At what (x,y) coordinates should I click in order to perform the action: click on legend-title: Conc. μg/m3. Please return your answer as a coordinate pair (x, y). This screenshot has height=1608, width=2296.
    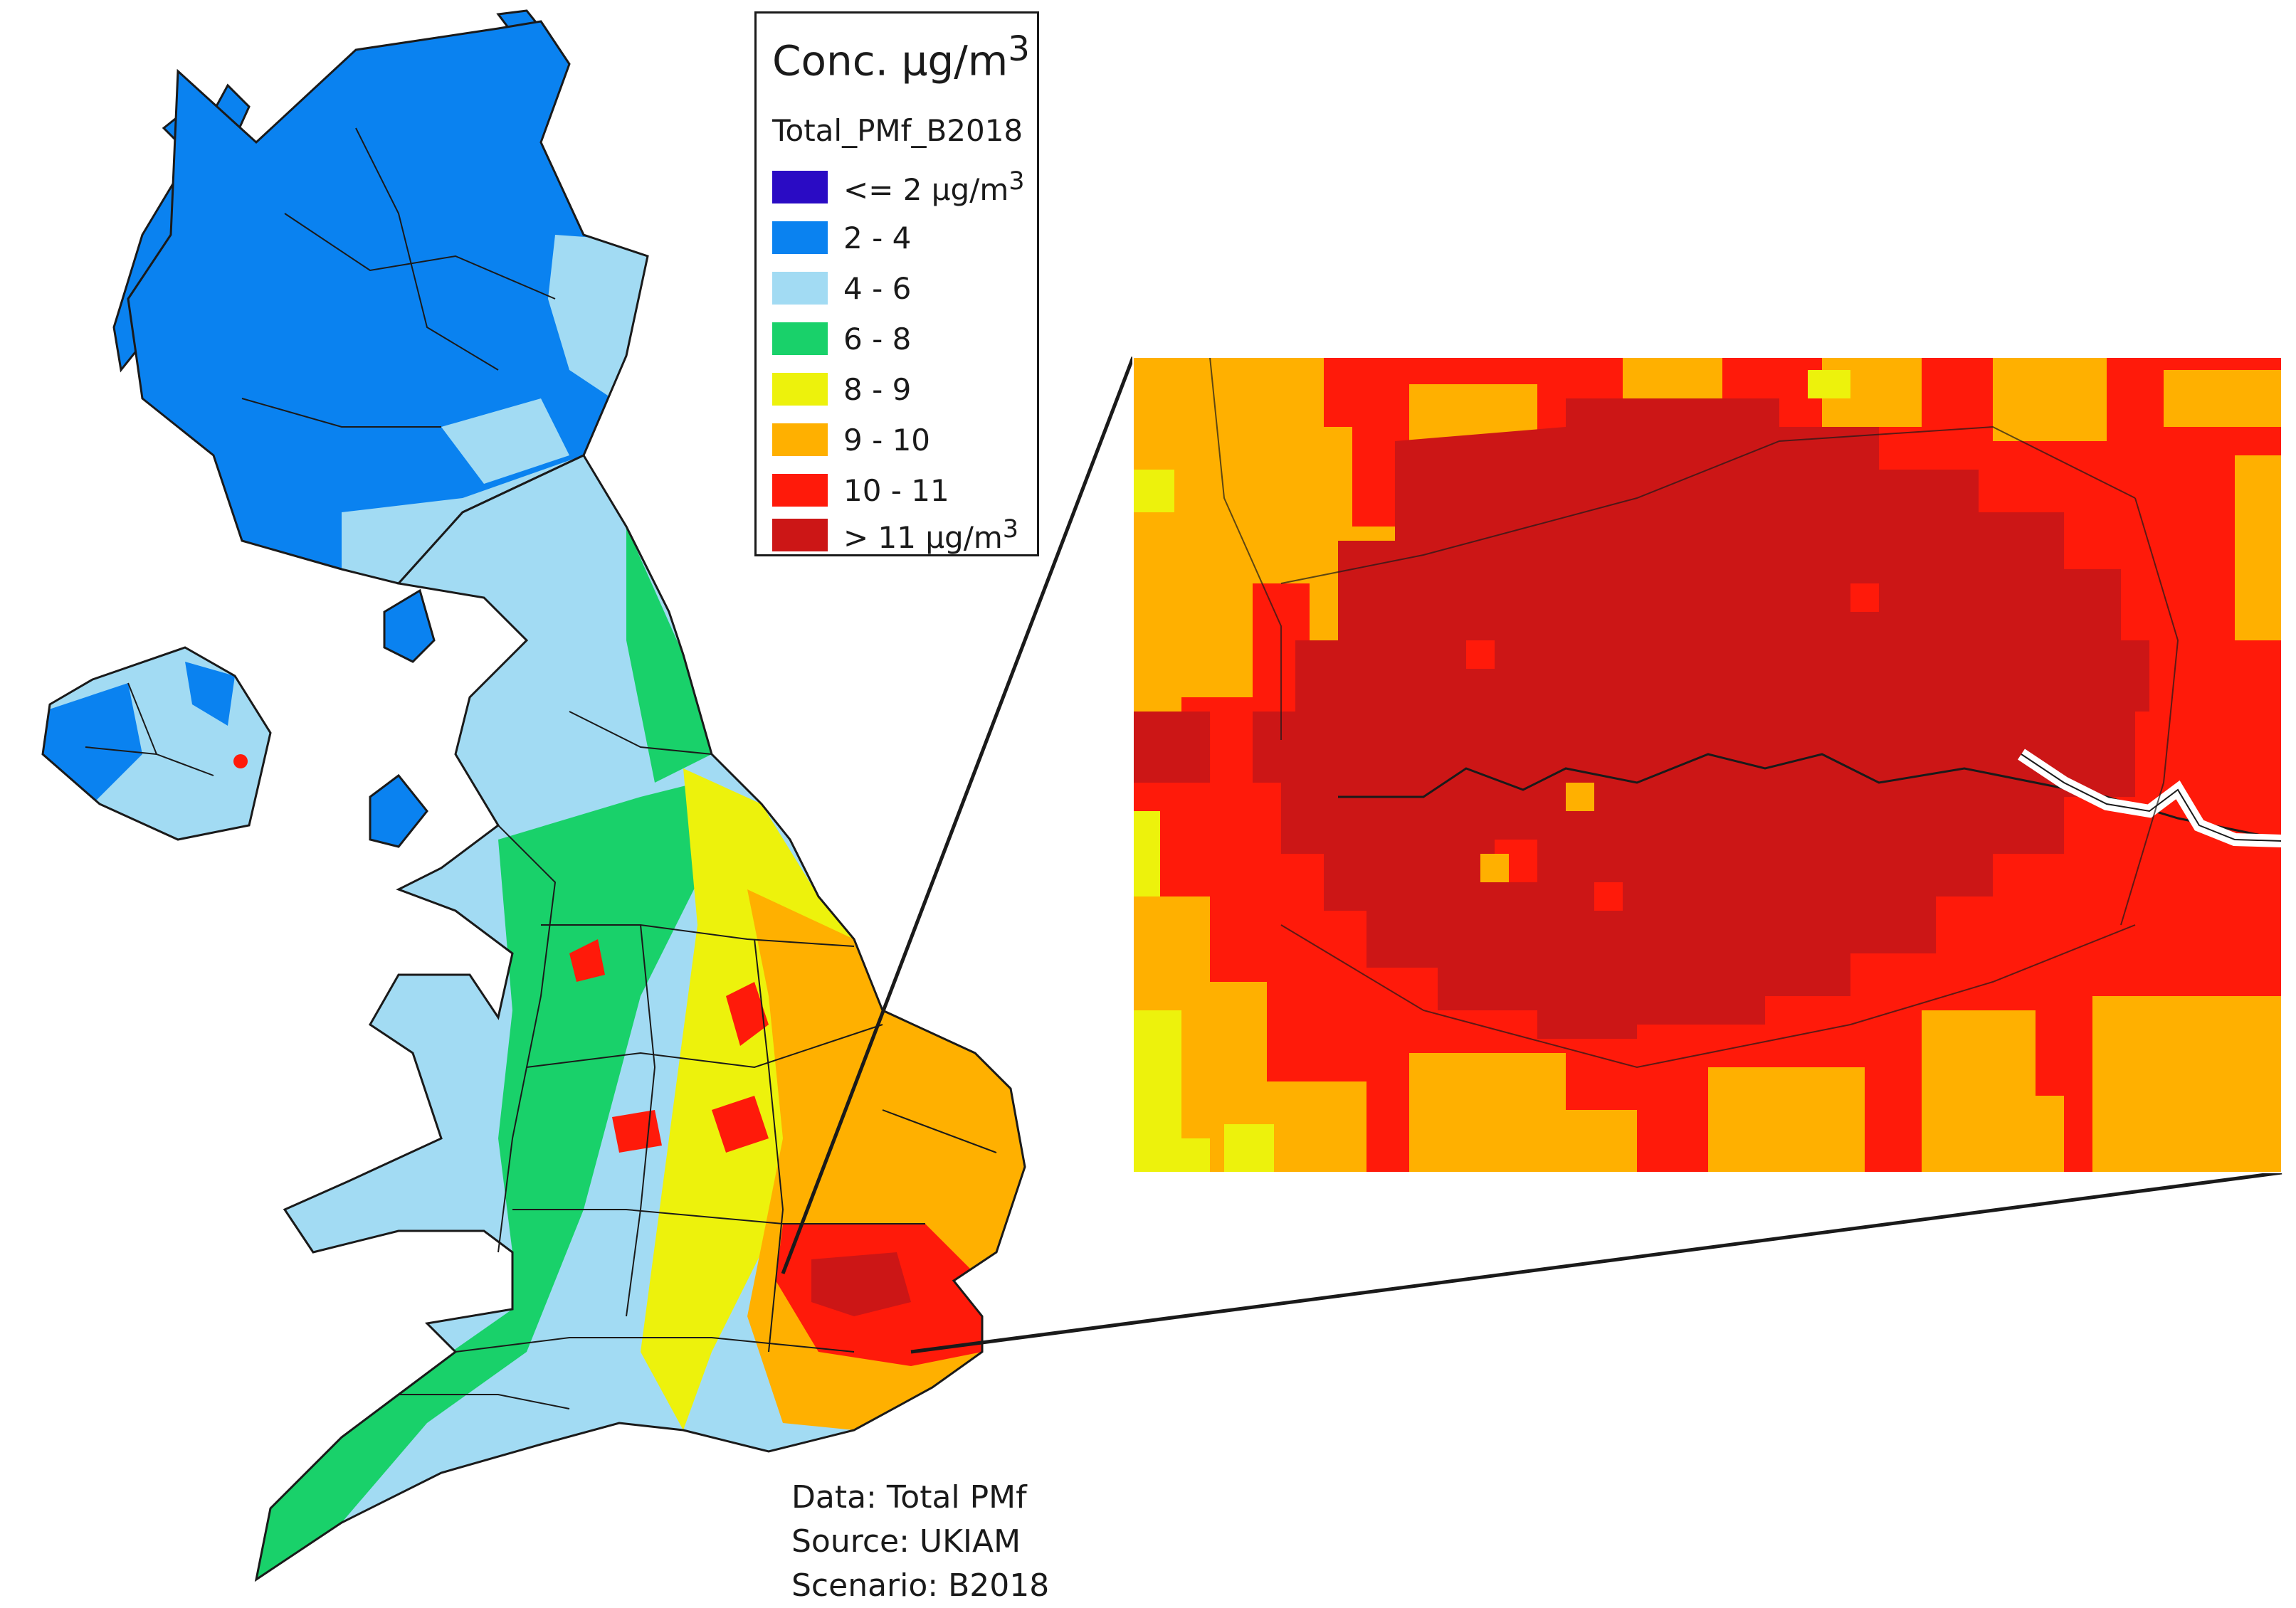
    Looking at the image, I should click on (901, 57).